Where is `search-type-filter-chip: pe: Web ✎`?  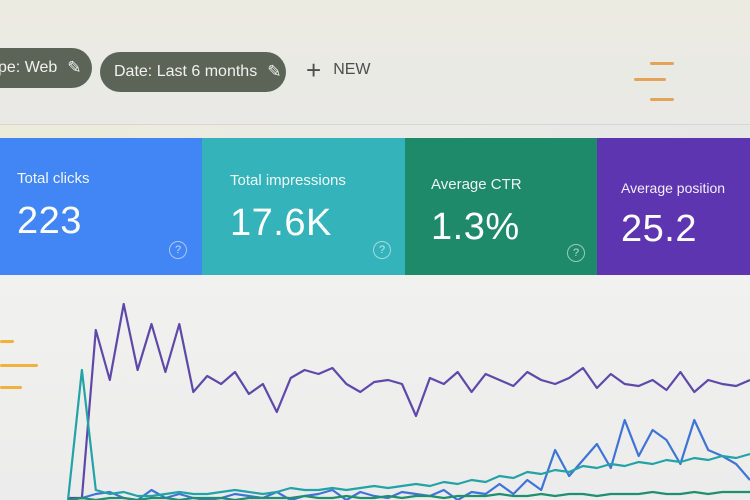 search-type-filter-chip: pe: Web ✎ is located at coordinates (46, 68).